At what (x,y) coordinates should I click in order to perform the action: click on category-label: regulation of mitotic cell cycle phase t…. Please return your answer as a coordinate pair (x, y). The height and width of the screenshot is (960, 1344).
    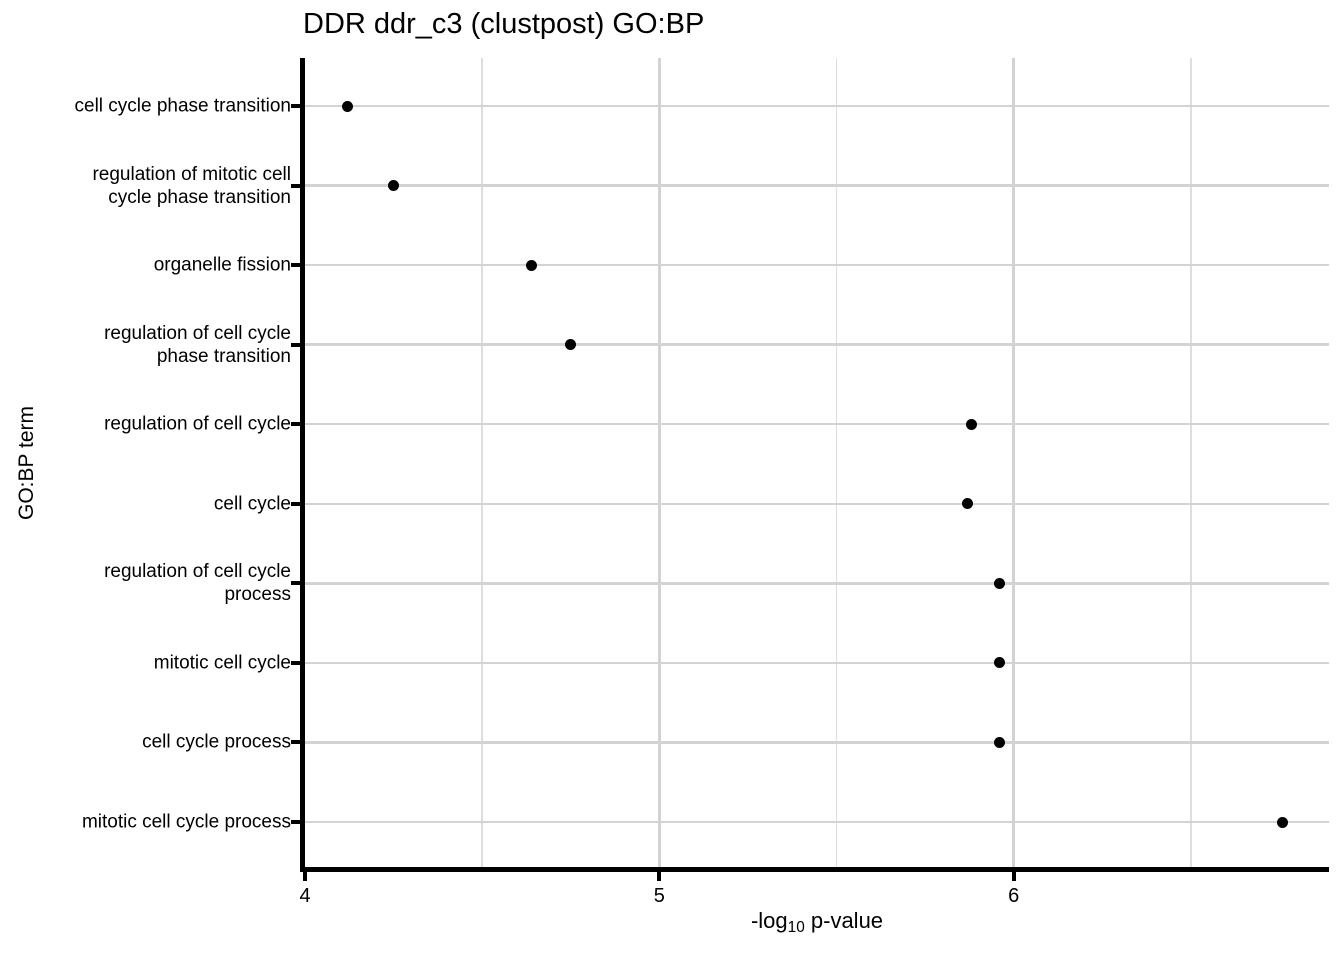
    Looking at the image, I should click on (191, 185).